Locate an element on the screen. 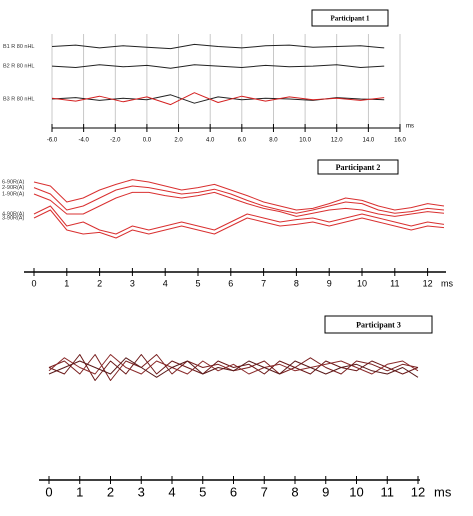 The height and width of the screenshot is (516, 473). panel-title: Participant 2 is located at coordinates (358, 167).